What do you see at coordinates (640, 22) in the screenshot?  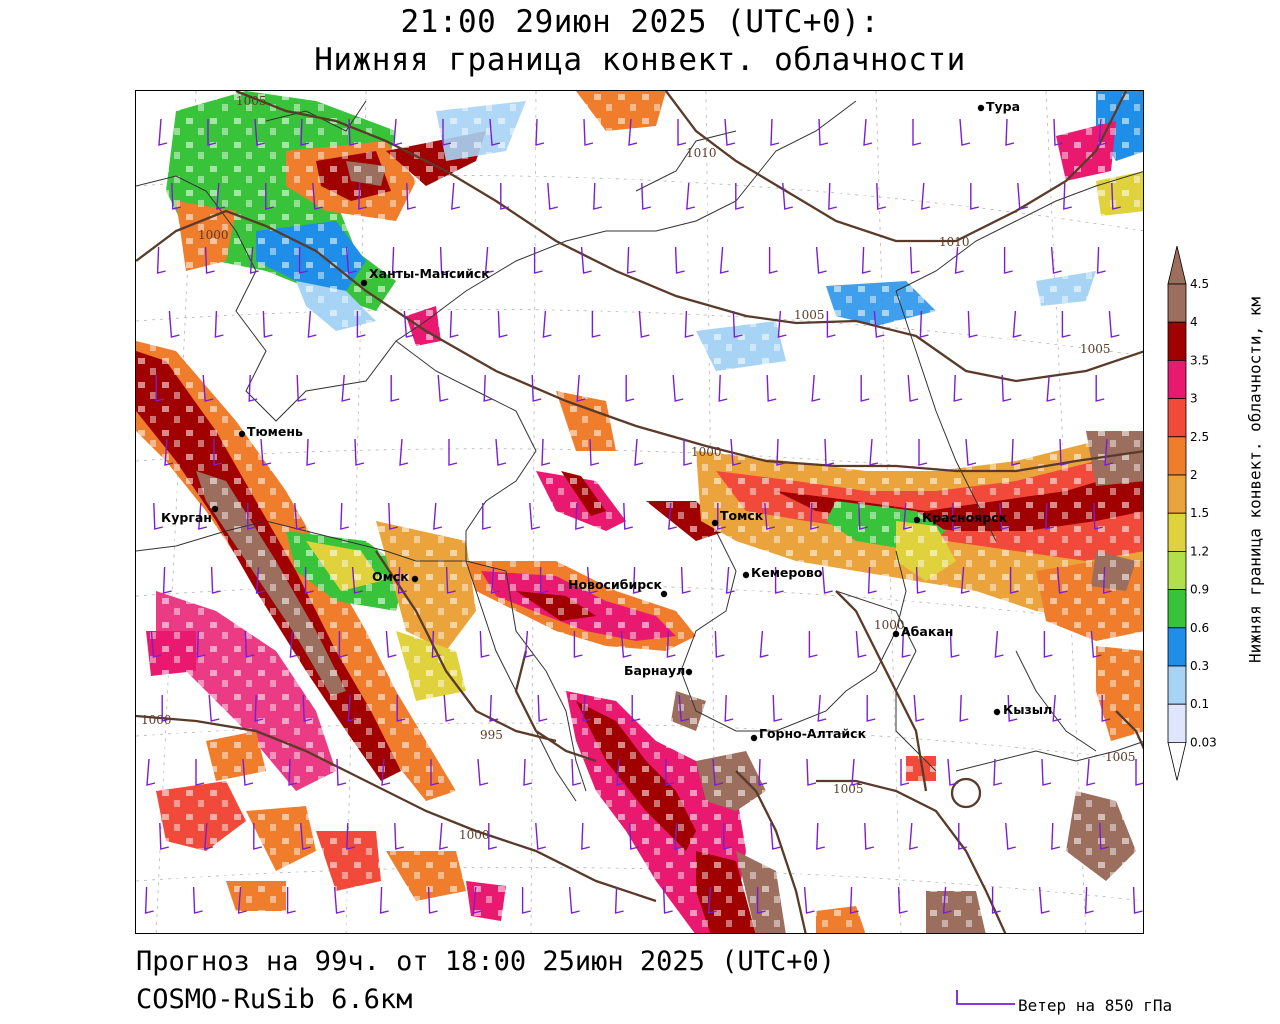 I see `map-title-time: 21:00 29июн 2025 (UTC+0):` at bounding box center [640, 22].